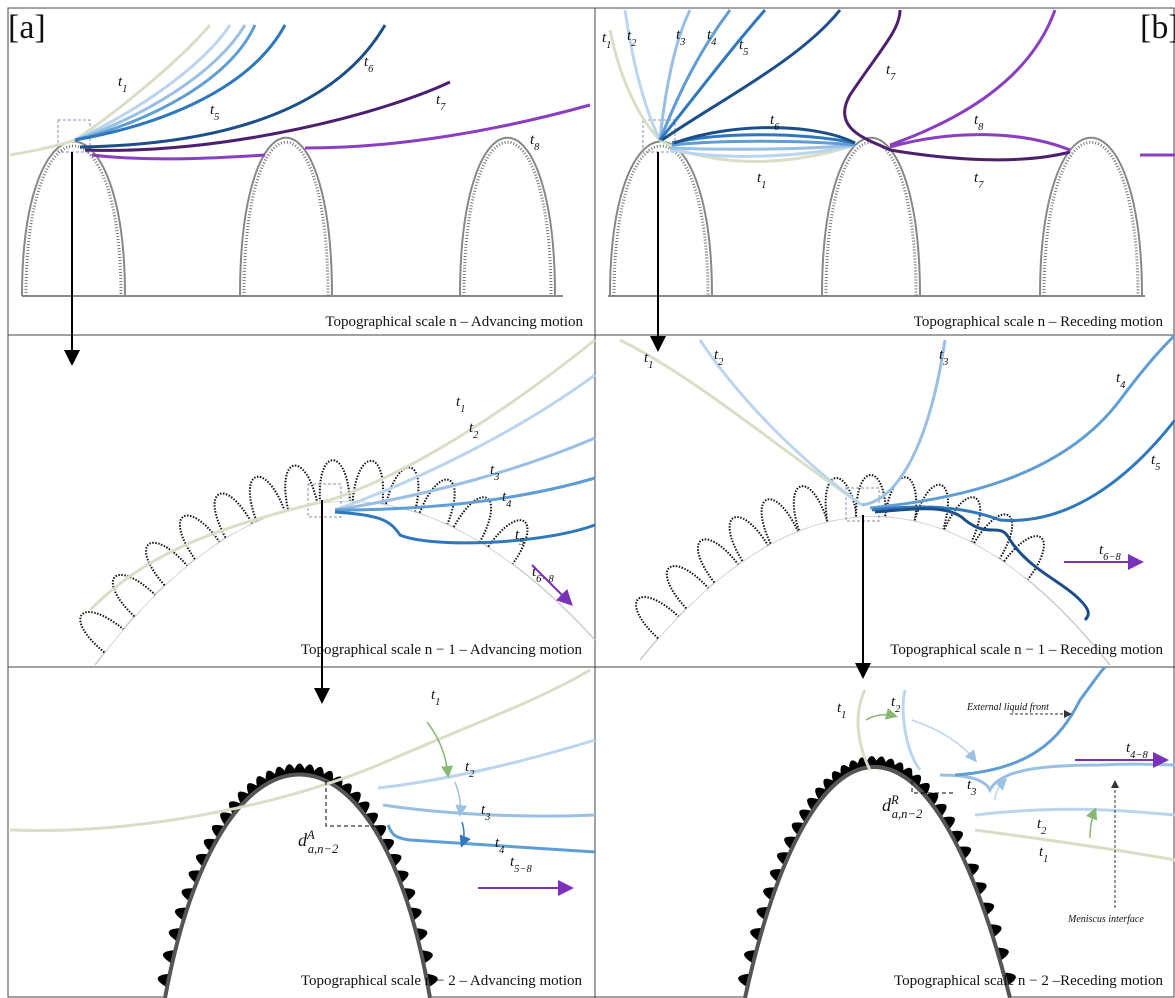 Image resolution: width=1175 pixels, height=998 pixels. What do you see at coordinates (521, 864) in the screenshot?
I see `label: t5−8` at bounding box center [521, 864].